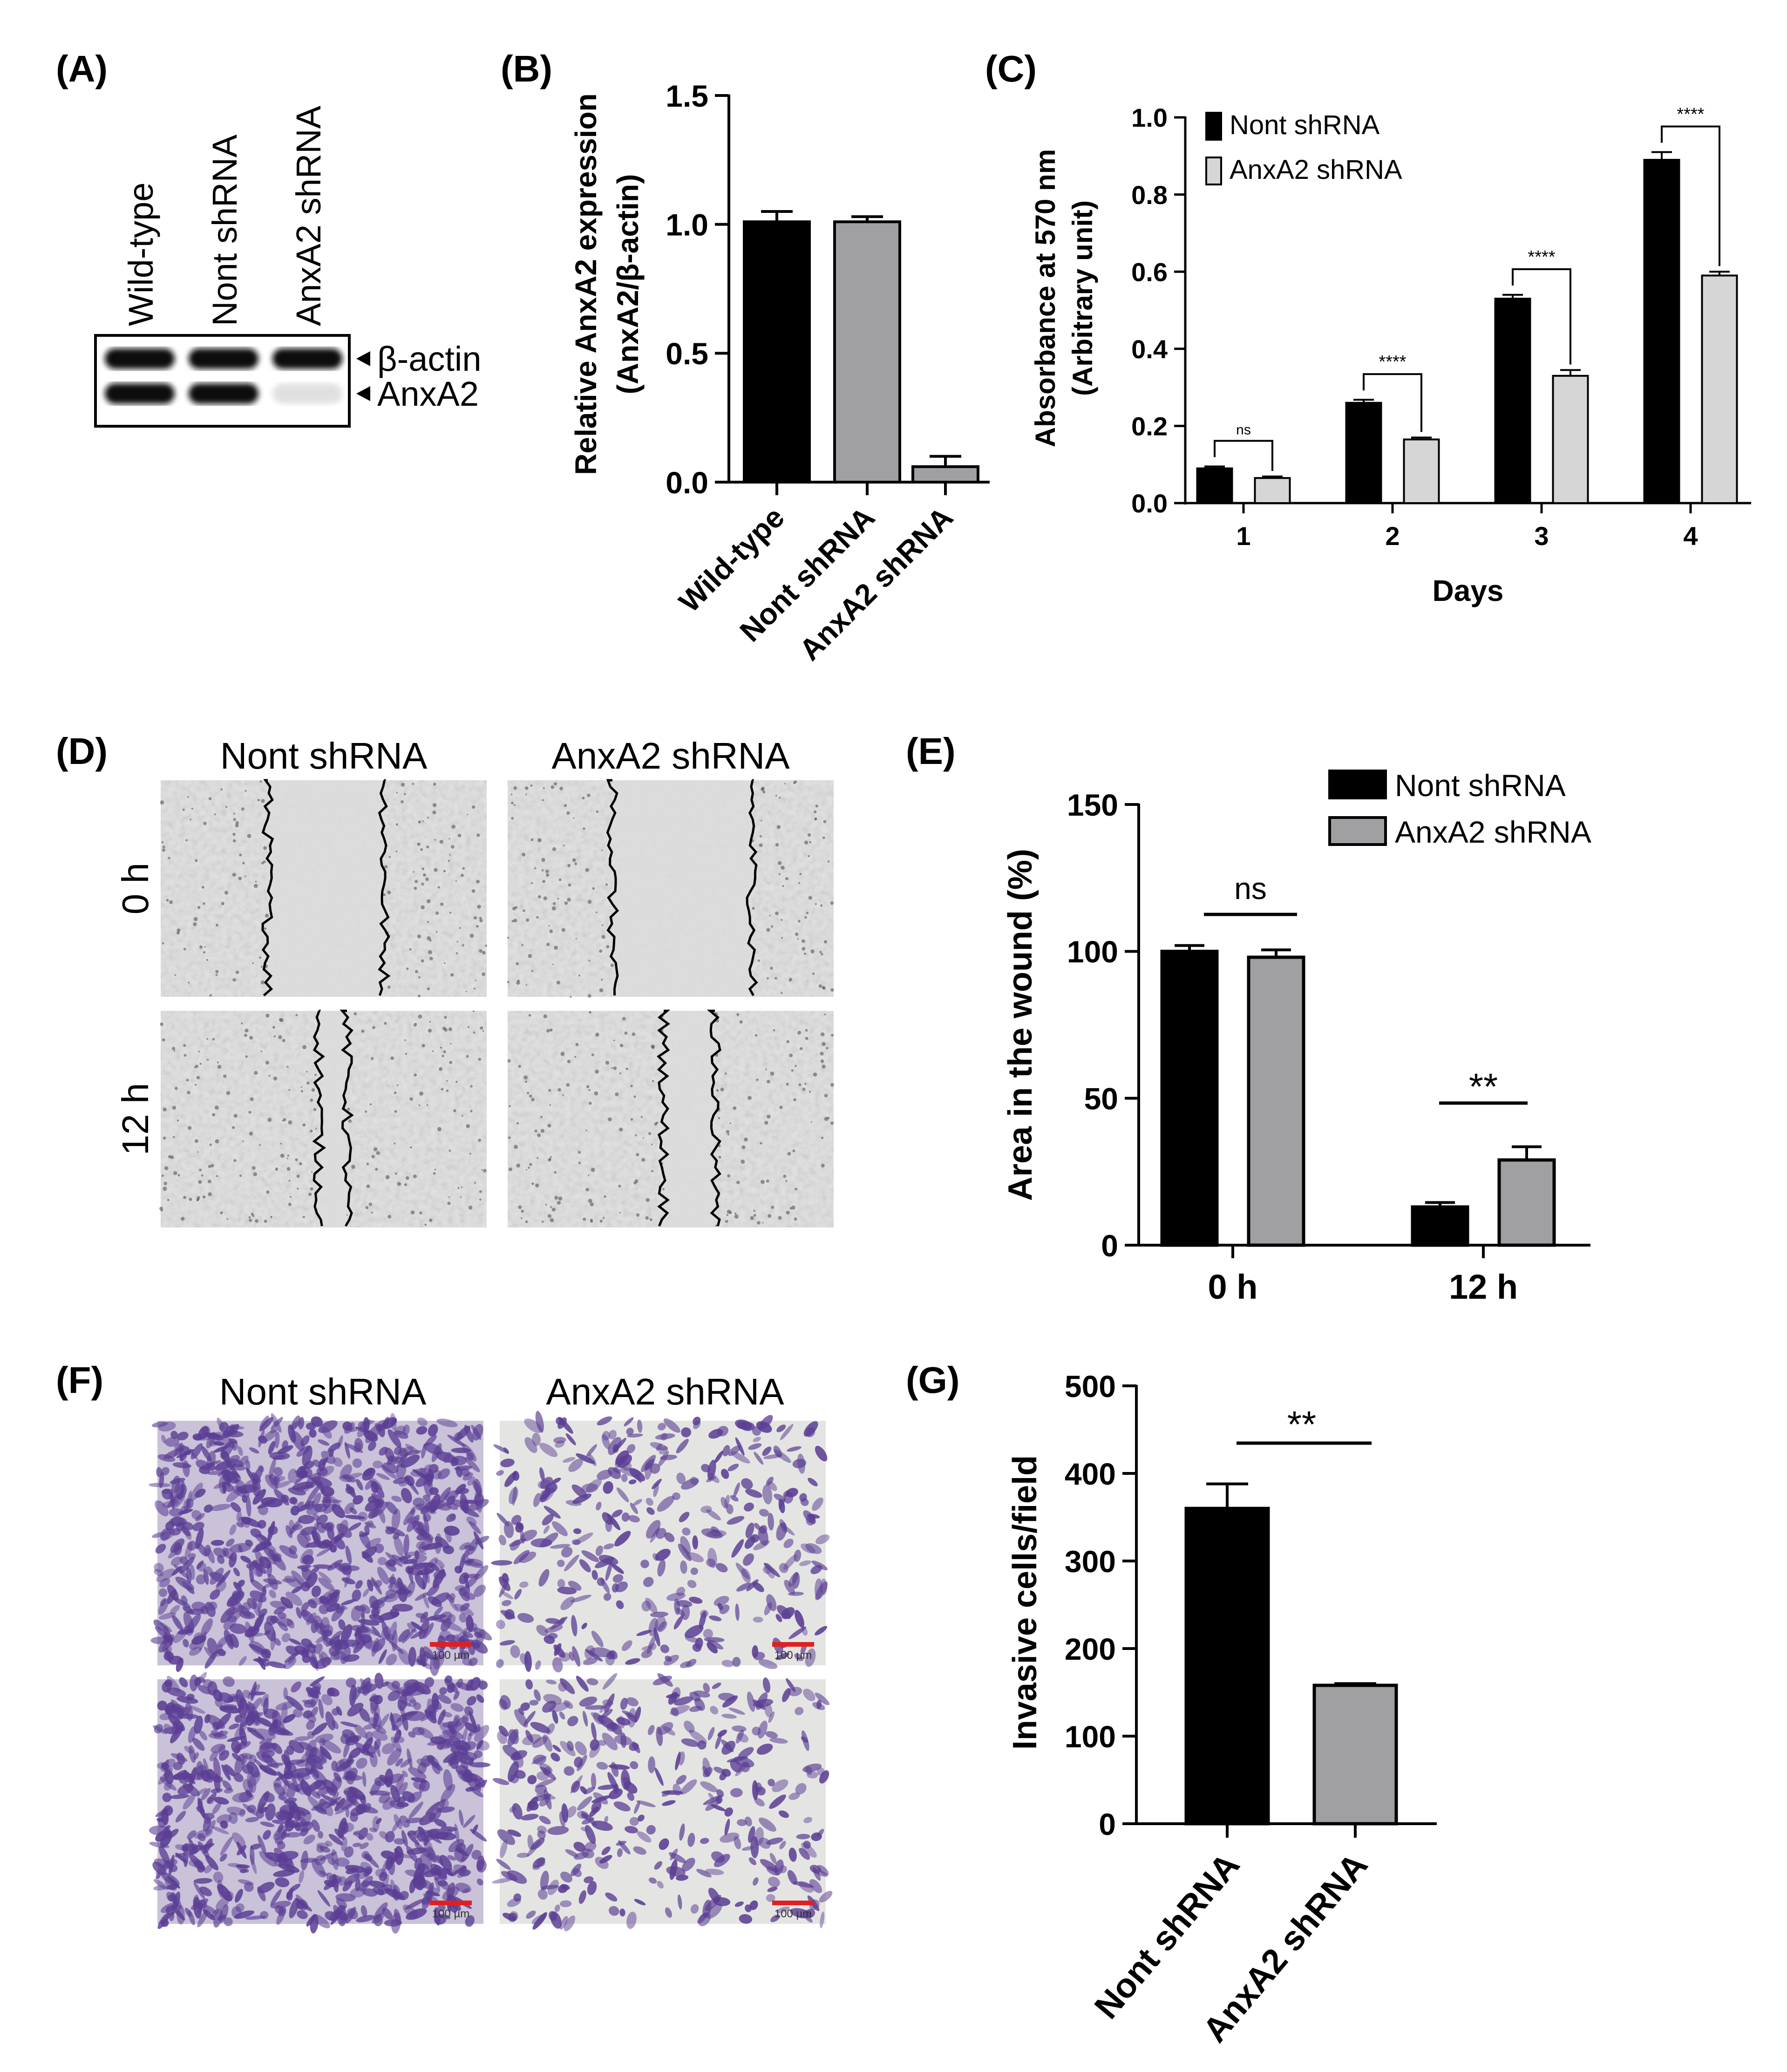  I want to click on wound-image-anxa2-0h, so click(670, 889).